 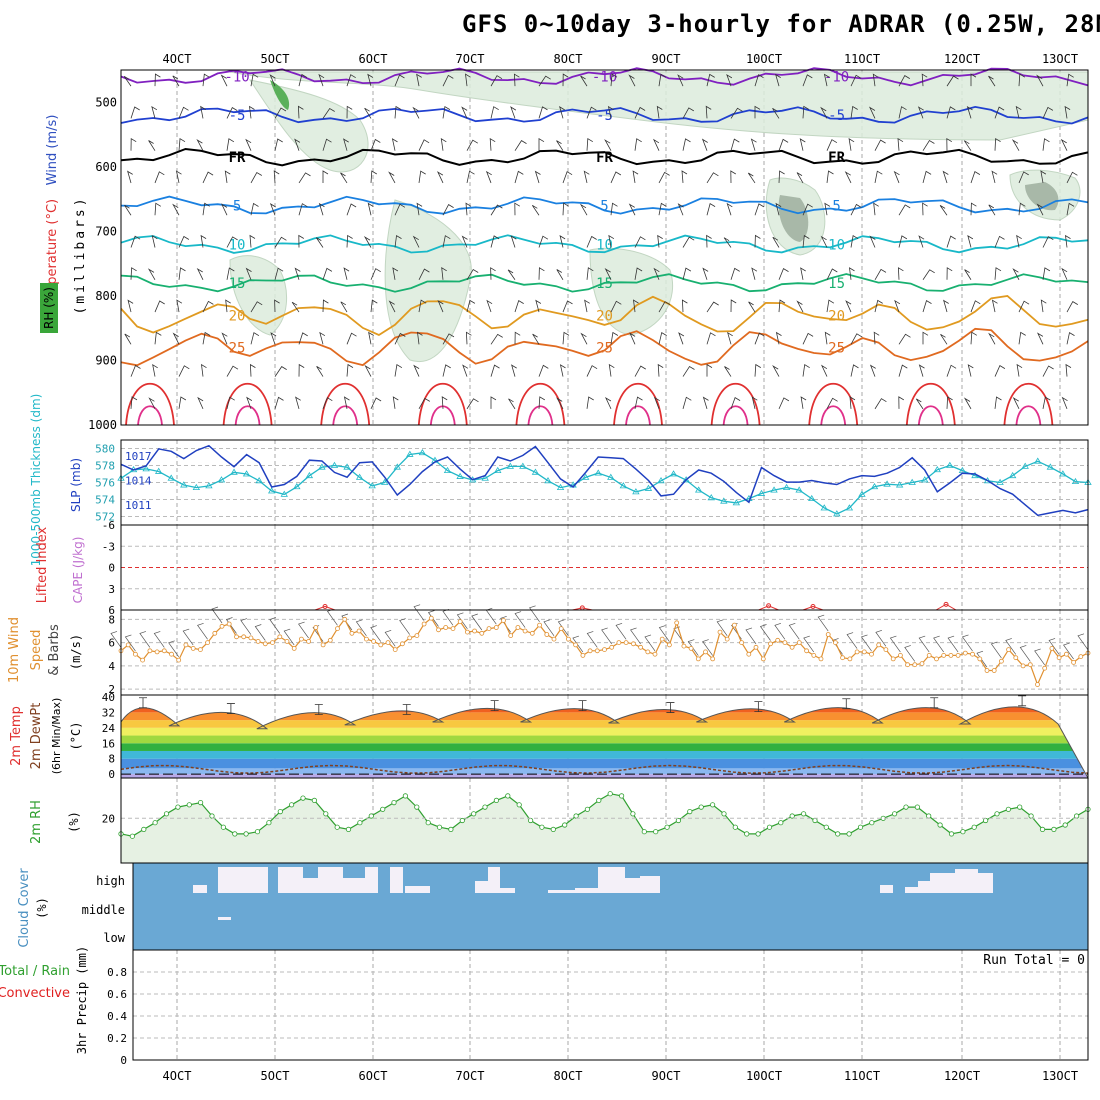 I want to click on lifted-index-marker, so click(x=325, y=606).